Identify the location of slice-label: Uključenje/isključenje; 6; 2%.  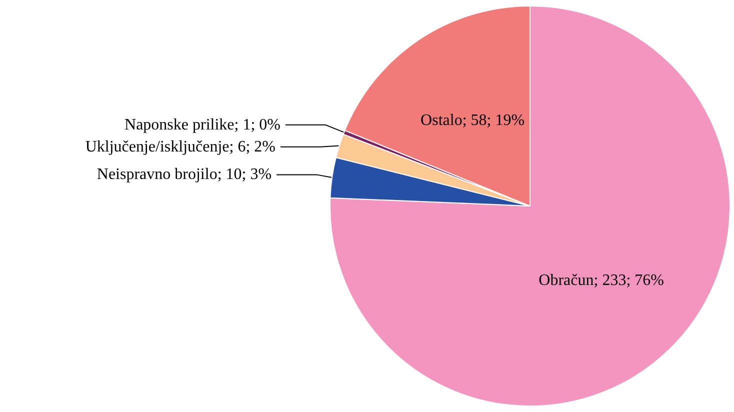
(180, 147).